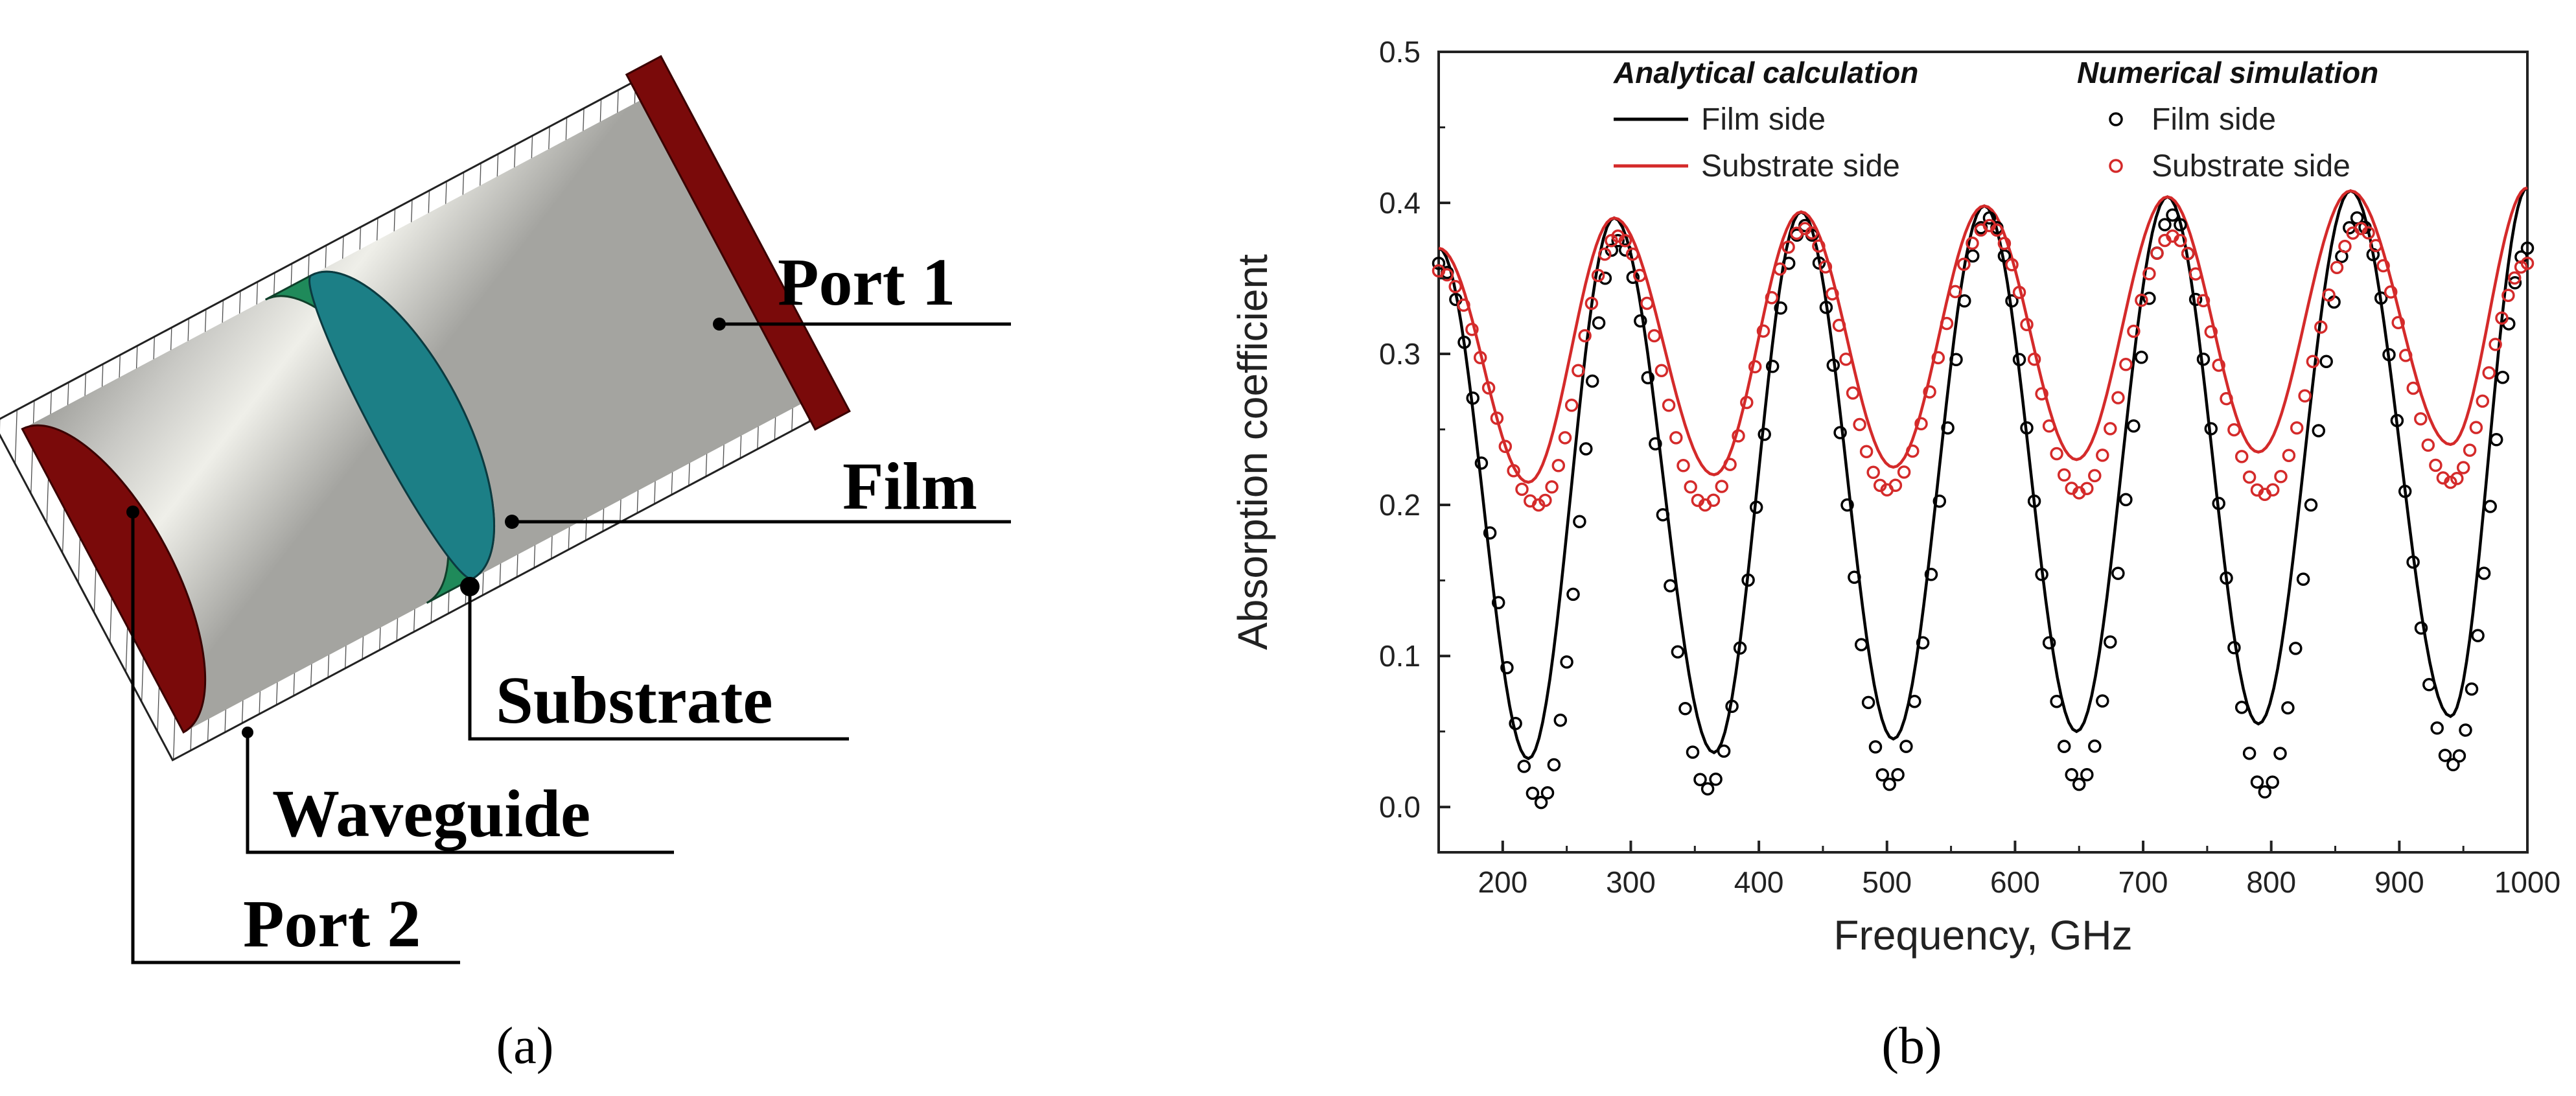 The width and height of the screenshot is (2576, 1096). What do you see at coordinates (1400, 203) in the screenshot?
I see `y-tick-label: 0.4` at bounding box center [1400, 203].